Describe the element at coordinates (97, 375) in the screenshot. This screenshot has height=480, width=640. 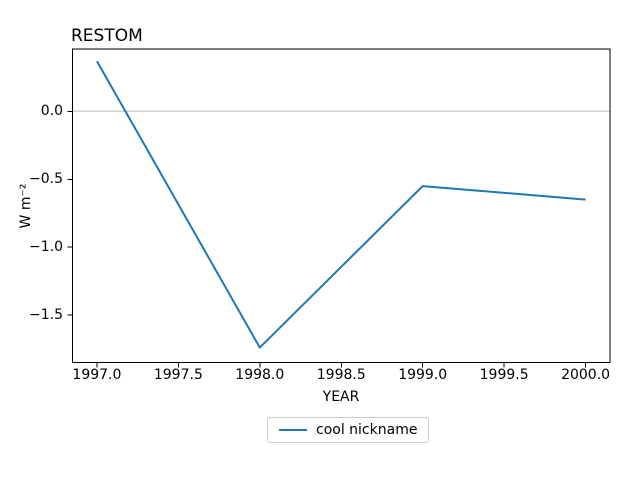
I see `x-tick-label: 1997.0` at that location.